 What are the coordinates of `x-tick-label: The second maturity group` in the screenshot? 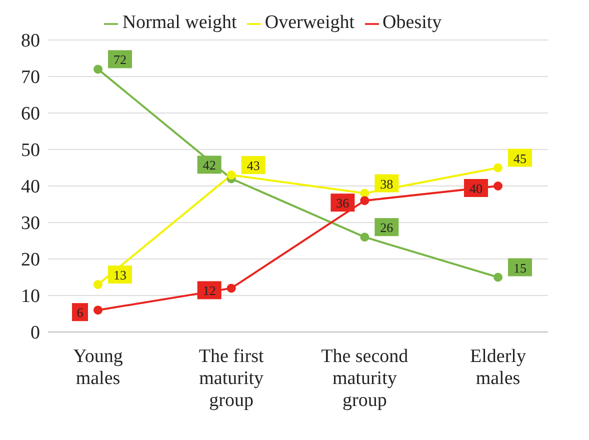 It's located at (365, 378).